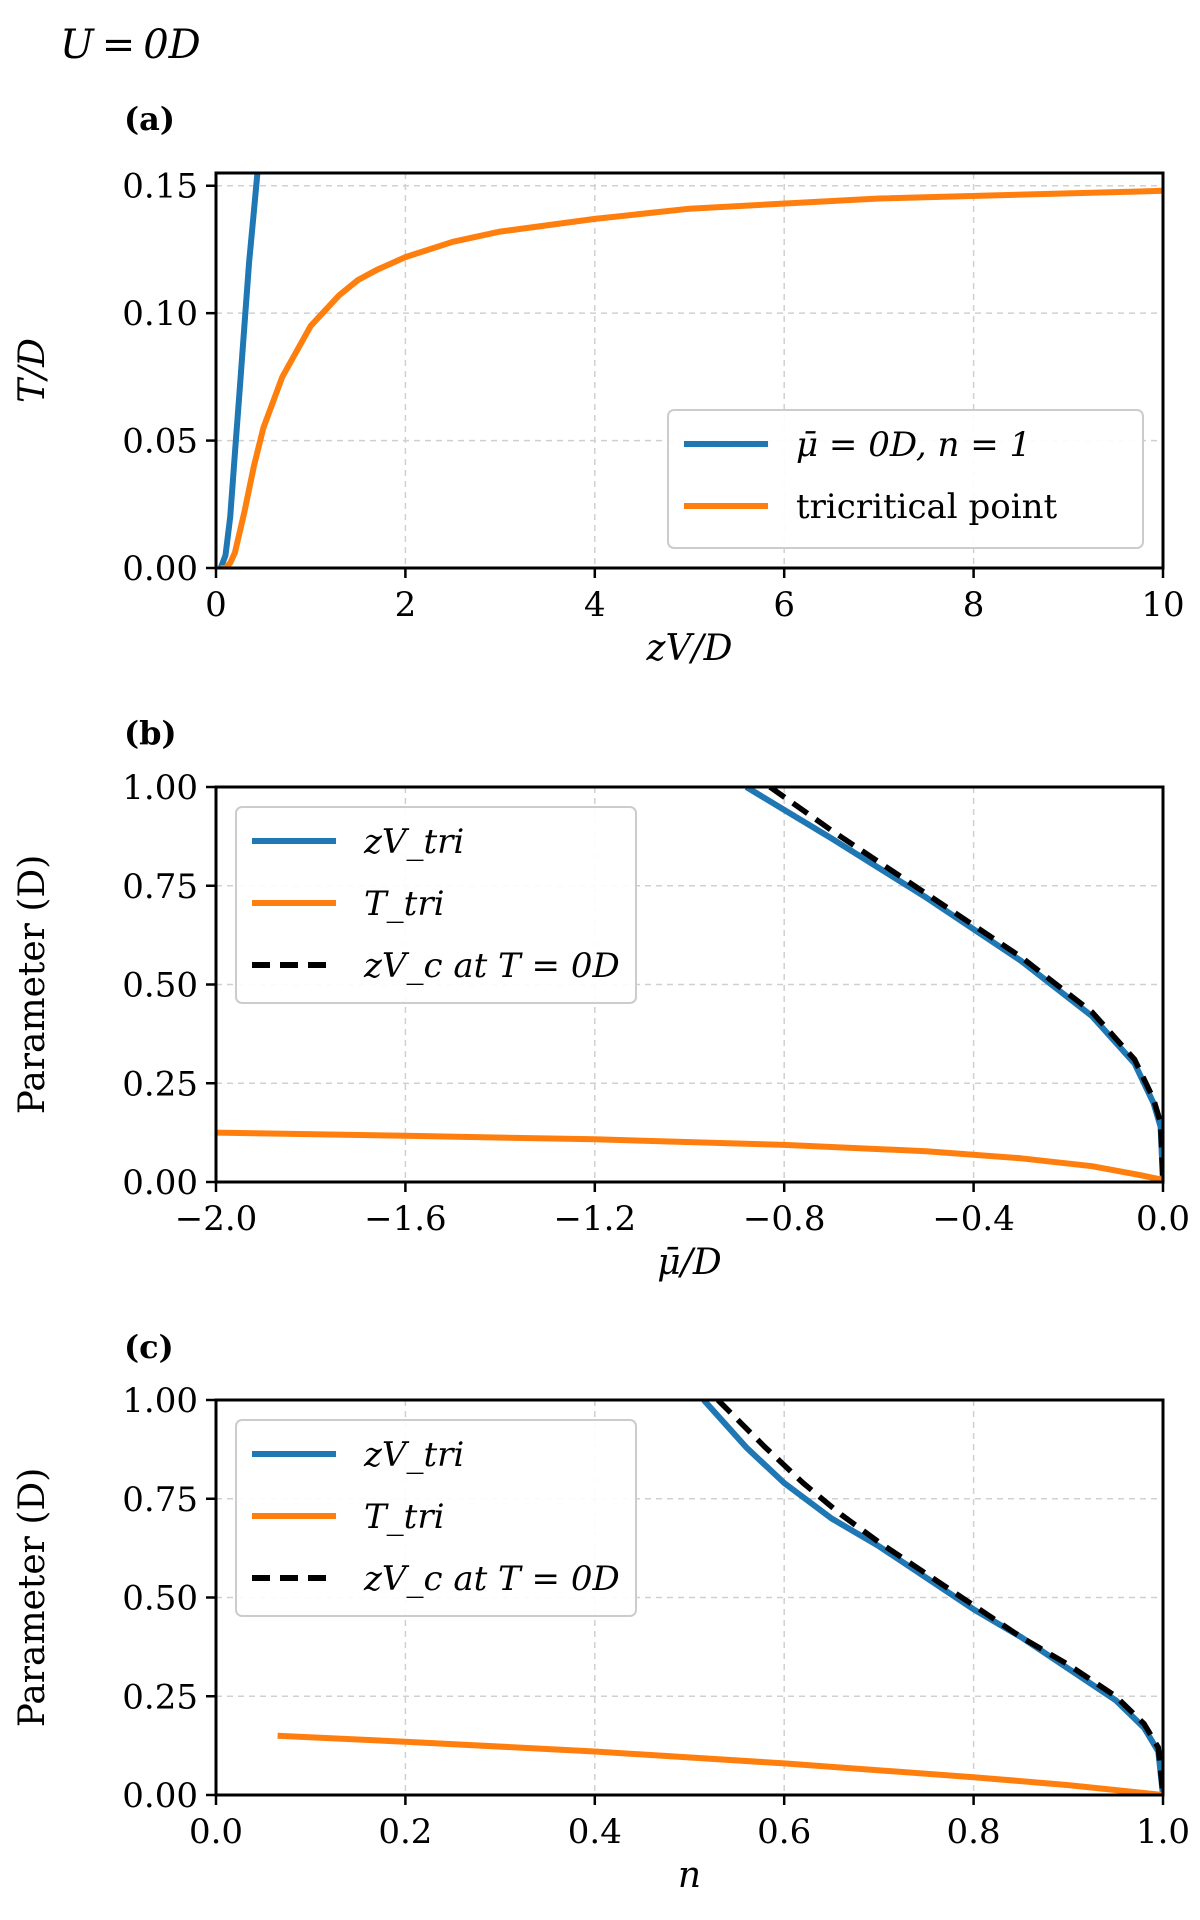 The height and width of the screenshot is (1920, 1200). What do you see at coordinates (150, 733) in the screenshot?
I see `panel-label: (b)` at bounding box center [150, 733].